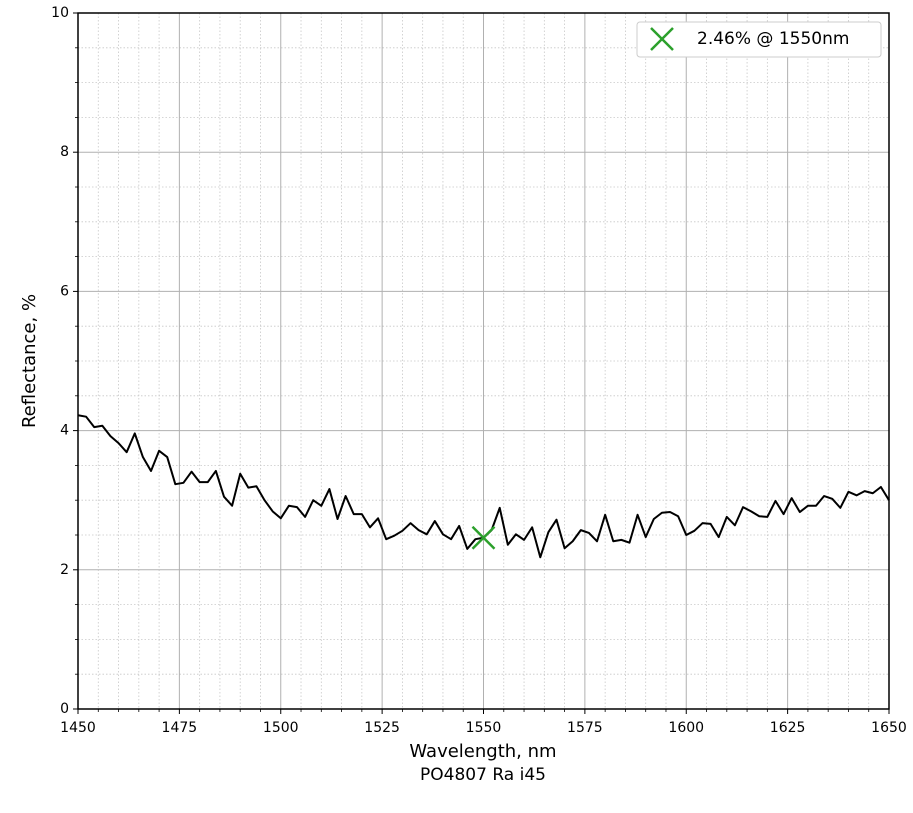 The width and height of the screenshot is (913, 813). What do you see at coordinates (64, 431) in the screenshot?
I see `y-tick-label: 4` at bounding box center [64, 431].